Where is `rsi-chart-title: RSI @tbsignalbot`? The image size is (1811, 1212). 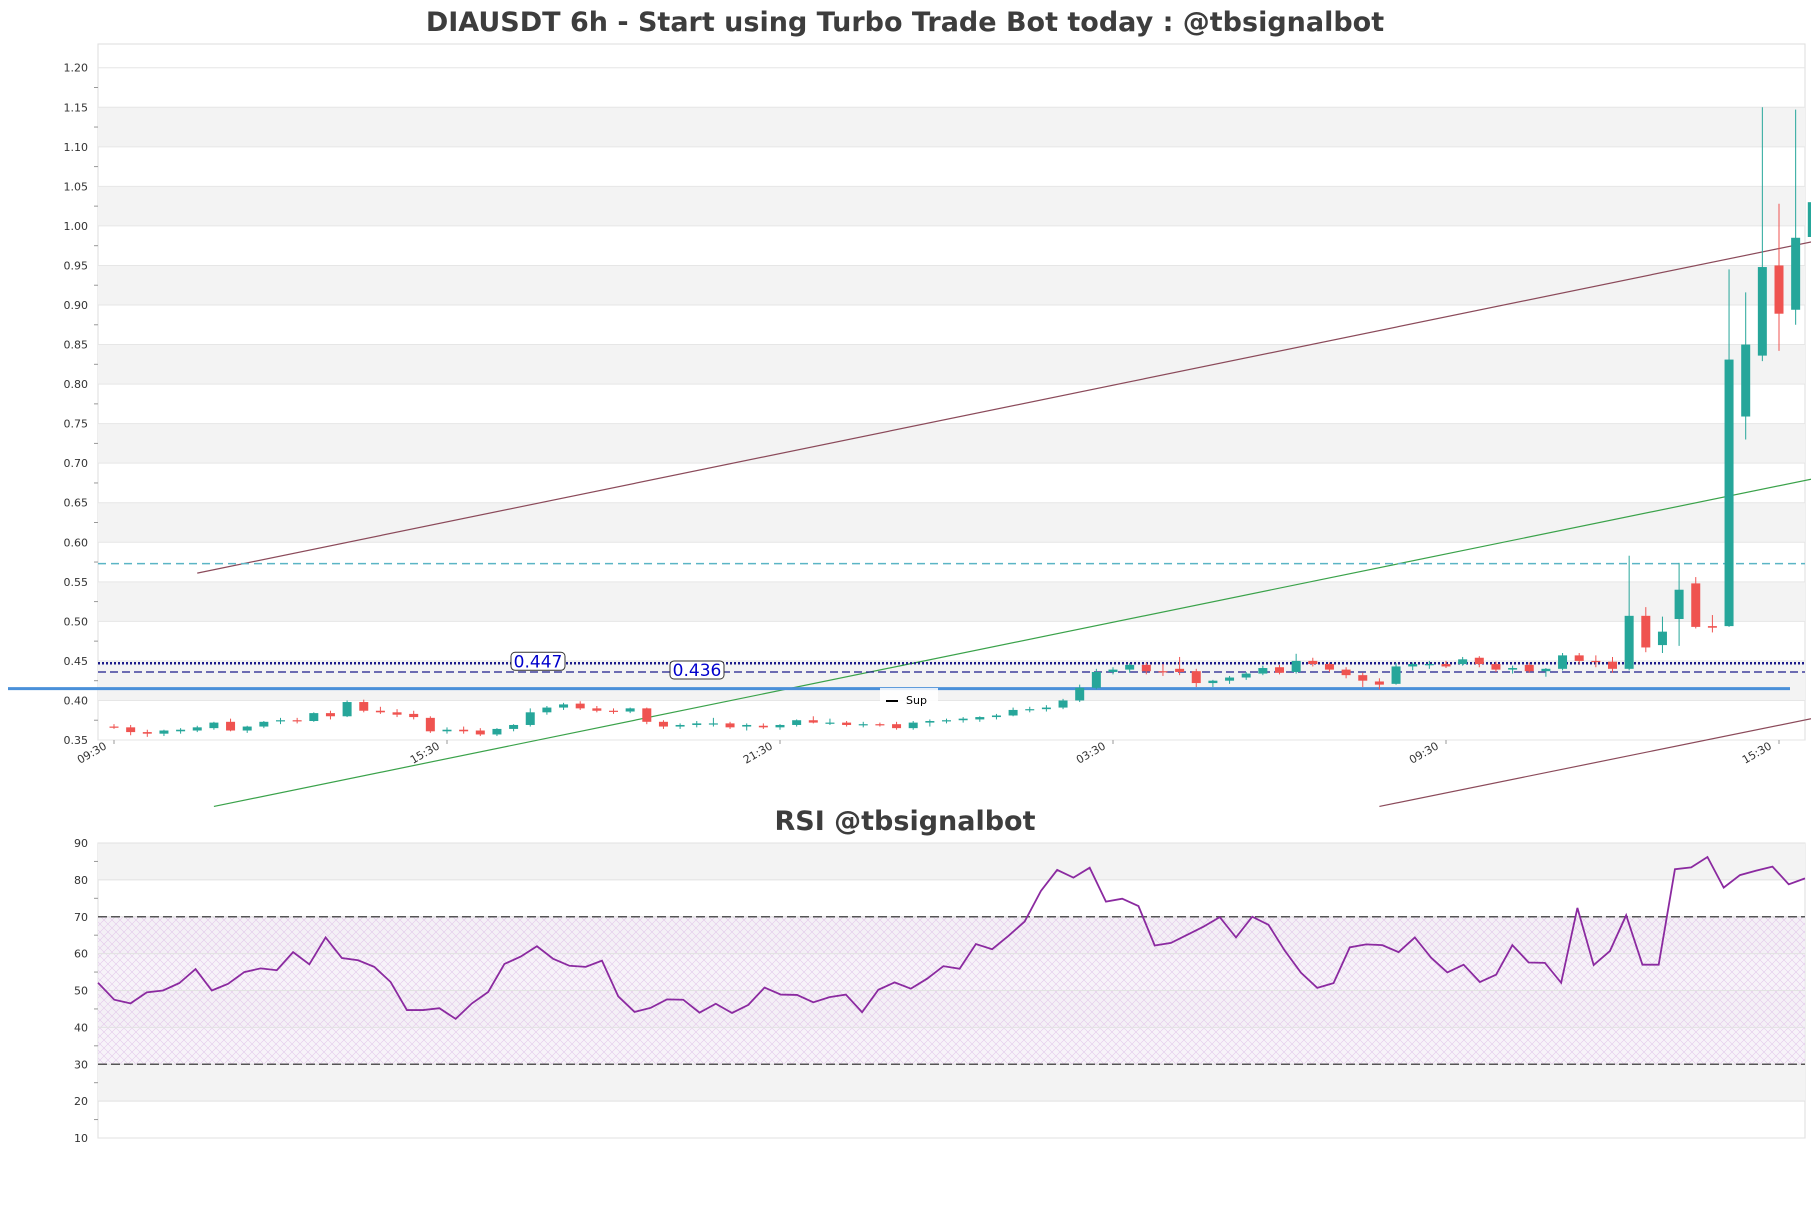
rsi-chart-title: RSI @tbsignalbot is located at coordinates (904, 821).